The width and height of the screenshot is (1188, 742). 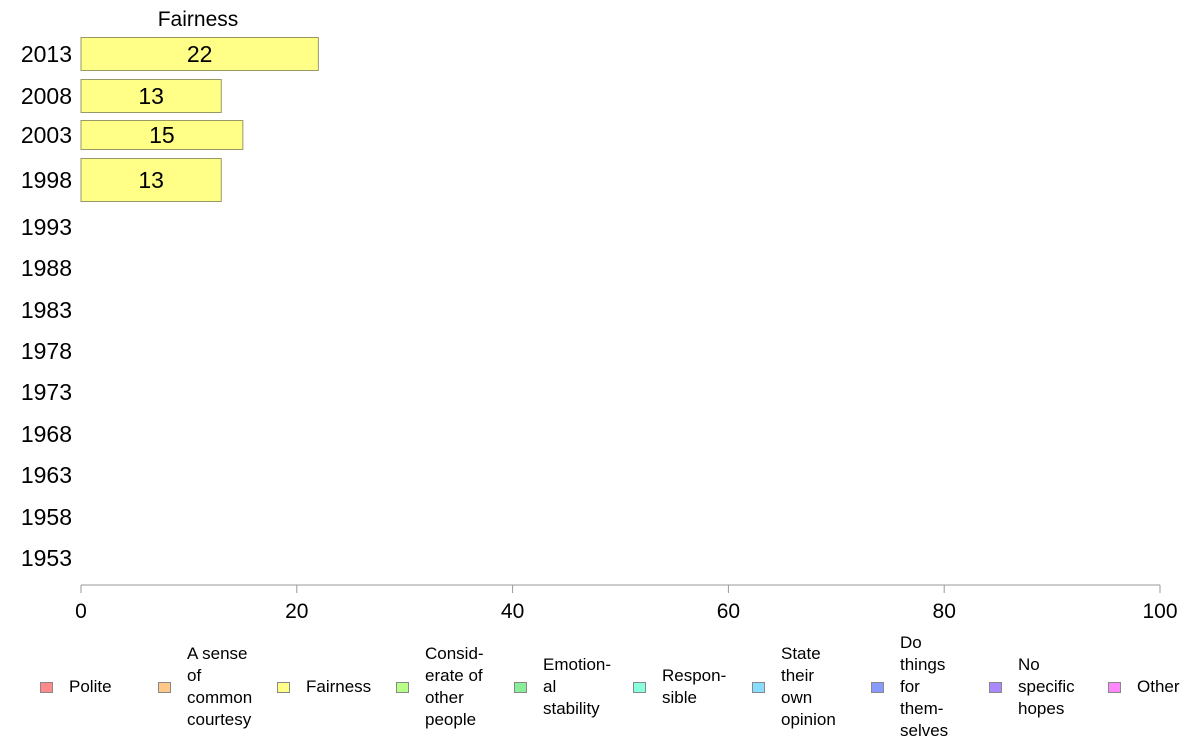 I want to click on legend-item: Respon- sible, so click(x=679, y=687).